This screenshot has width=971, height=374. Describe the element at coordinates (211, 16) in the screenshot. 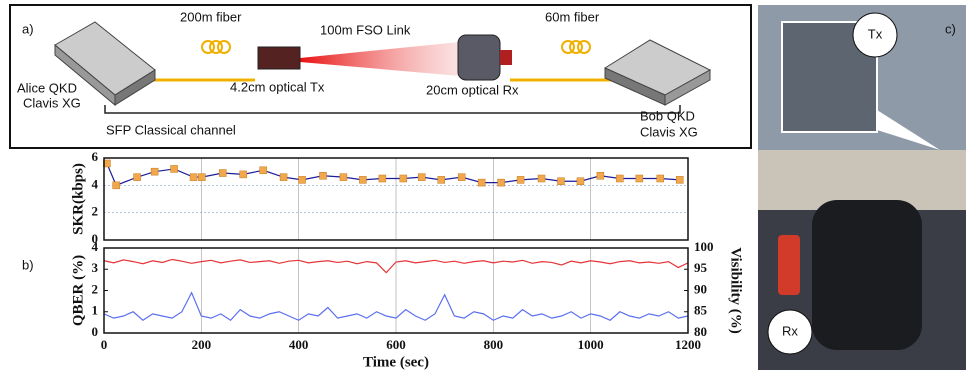

I see `label: 200m fiber` at that location.